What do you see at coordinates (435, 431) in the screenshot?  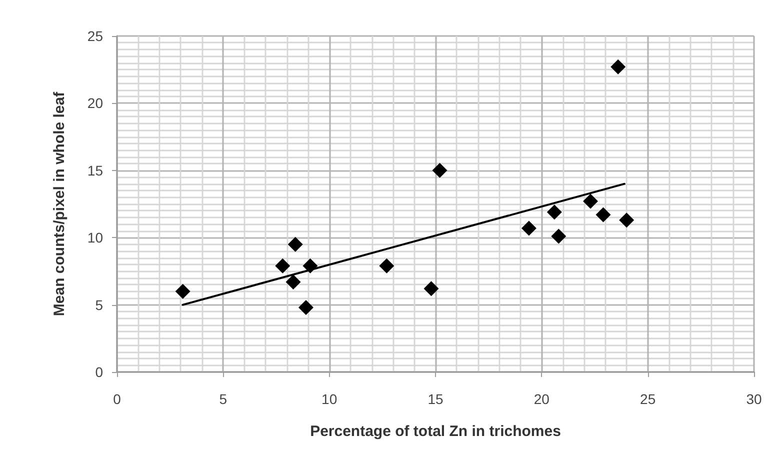 I see `x-axis-title: Percentage of total Zn in trichomes` at bounding box center [435, 431].